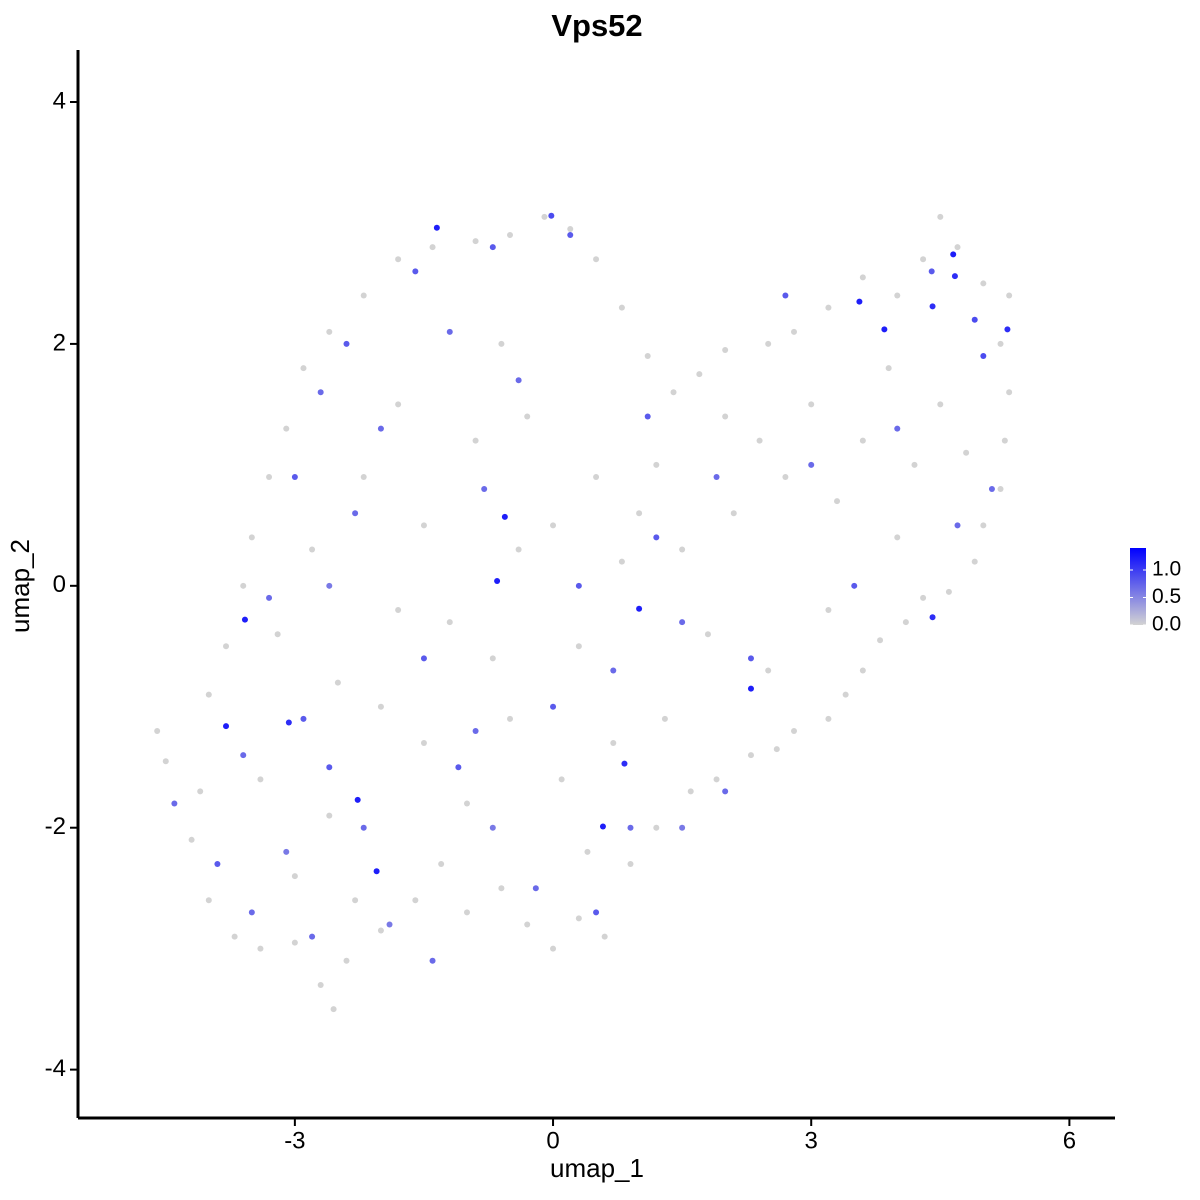 Image resolution: width=1200 pixels, height=1200 pixels. I want to click on x-tick-label: -3, so click(294, 1140).